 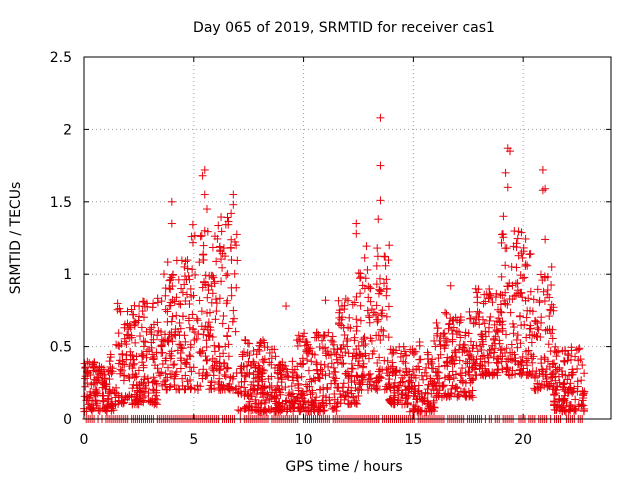 I want to click on y-tick-label: 1, so click(x=67, y=275).